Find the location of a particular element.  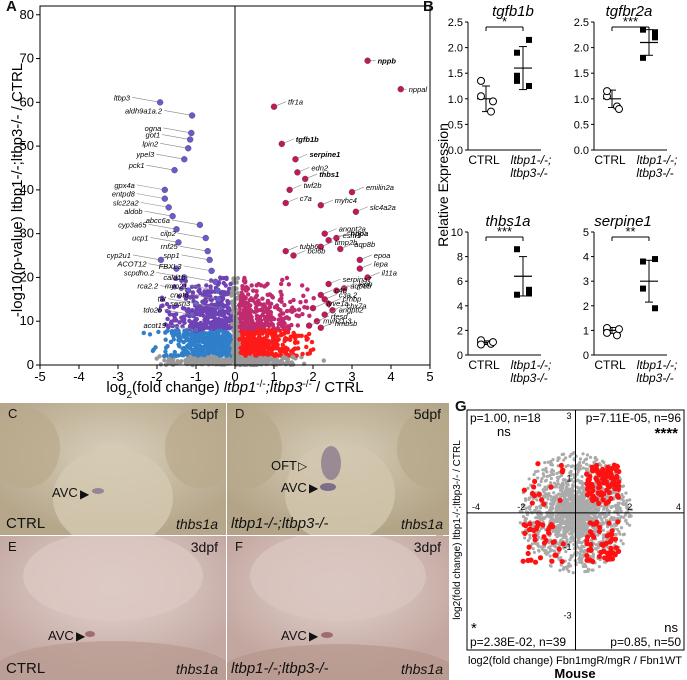

volcano-gene-label: hmbsb is located at coordinates (346, 323).